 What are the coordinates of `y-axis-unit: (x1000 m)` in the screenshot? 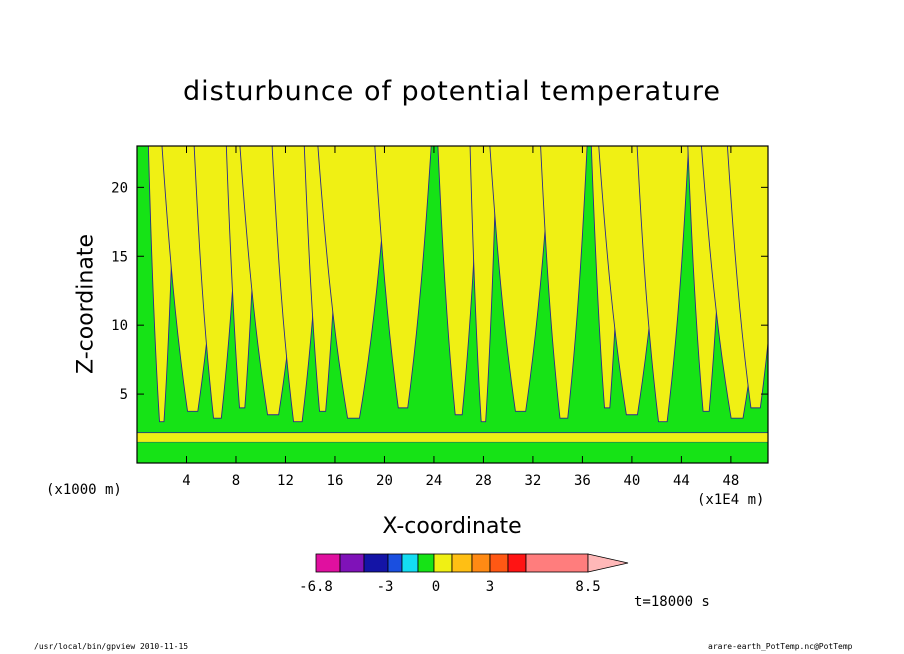 It's located at (84, 490).